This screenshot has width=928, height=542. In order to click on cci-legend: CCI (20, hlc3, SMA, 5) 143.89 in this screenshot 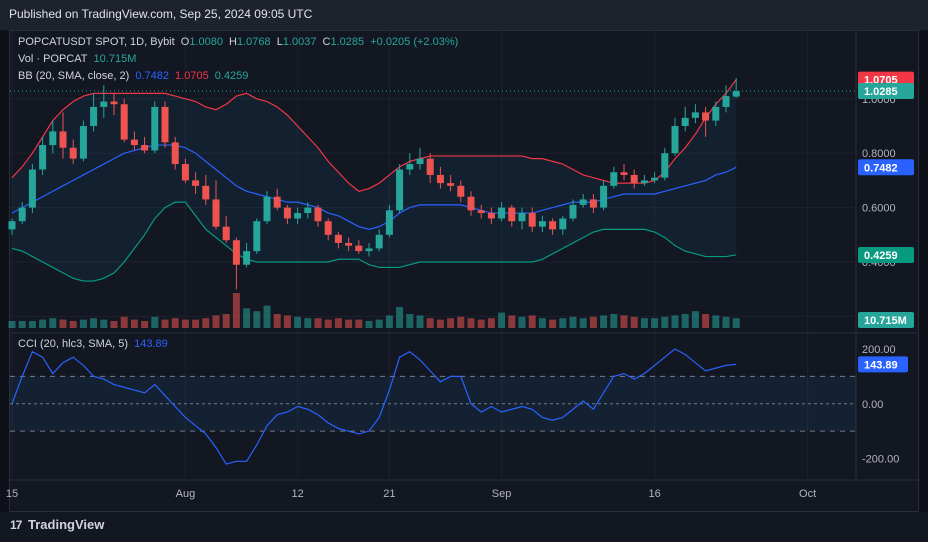, I will do `click(94, 344)`.